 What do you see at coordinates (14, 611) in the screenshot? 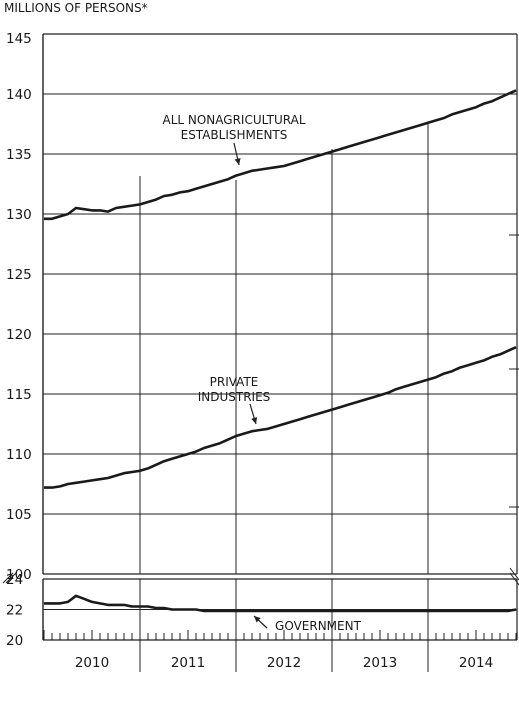
I see `y-tick-label: 22` at bounding box center [14, 611].